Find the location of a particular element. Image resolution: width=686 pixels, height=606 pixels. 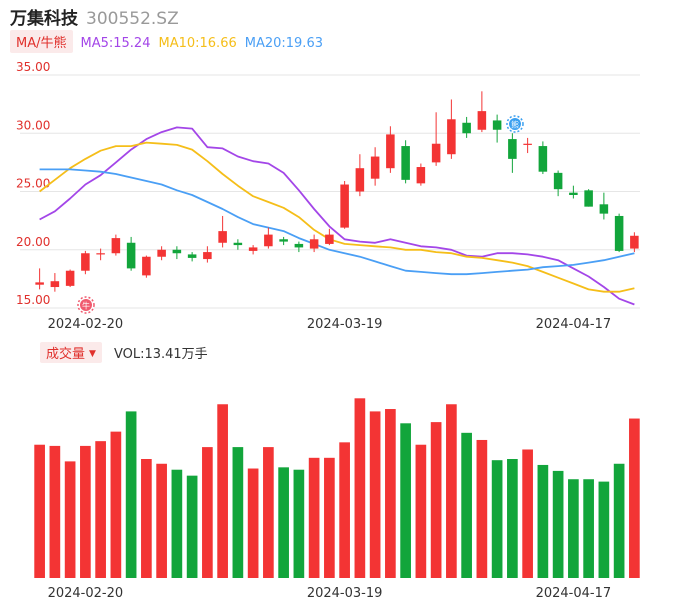

ma-indicator-selector: MA/牛熊 is located at coordinates (41, 41).